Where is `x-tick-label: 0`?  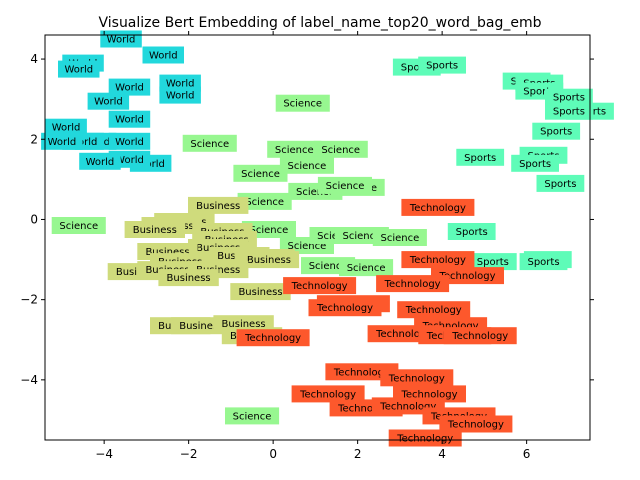
x-tick-label: 0 is located at coordinates (273, 454).